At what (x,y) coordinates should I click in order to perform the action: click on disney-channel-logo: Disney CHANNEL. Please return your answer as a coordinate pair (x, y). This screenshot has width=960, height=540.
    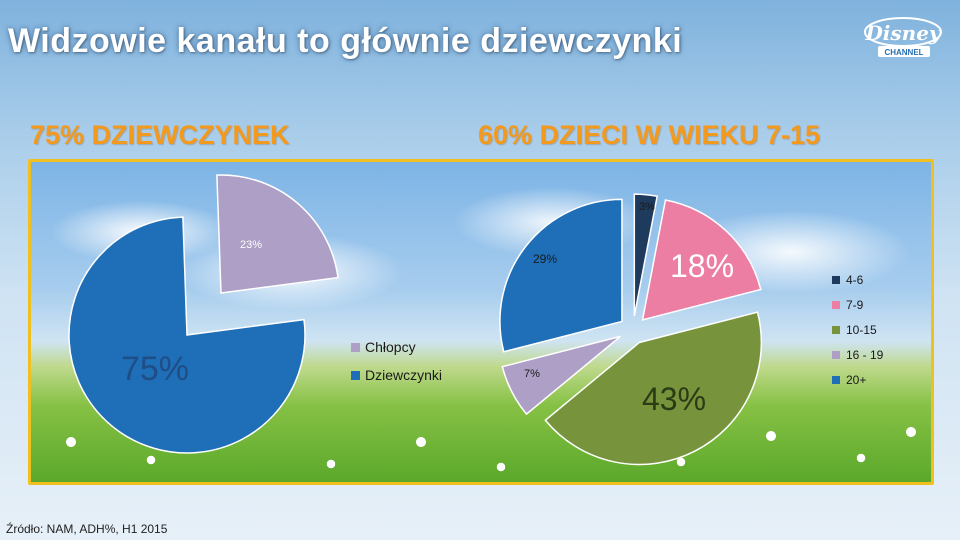
    Looking at the image, I should click on (903, 37).